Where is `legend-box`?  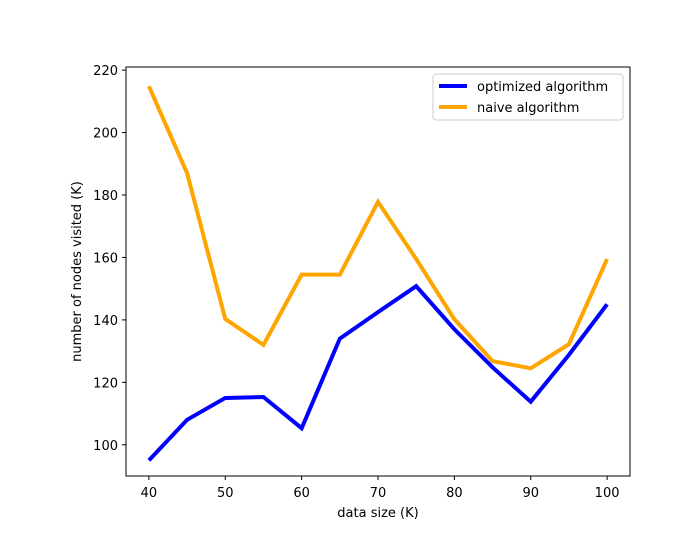
legend-box is located at coordinates (528, 97).